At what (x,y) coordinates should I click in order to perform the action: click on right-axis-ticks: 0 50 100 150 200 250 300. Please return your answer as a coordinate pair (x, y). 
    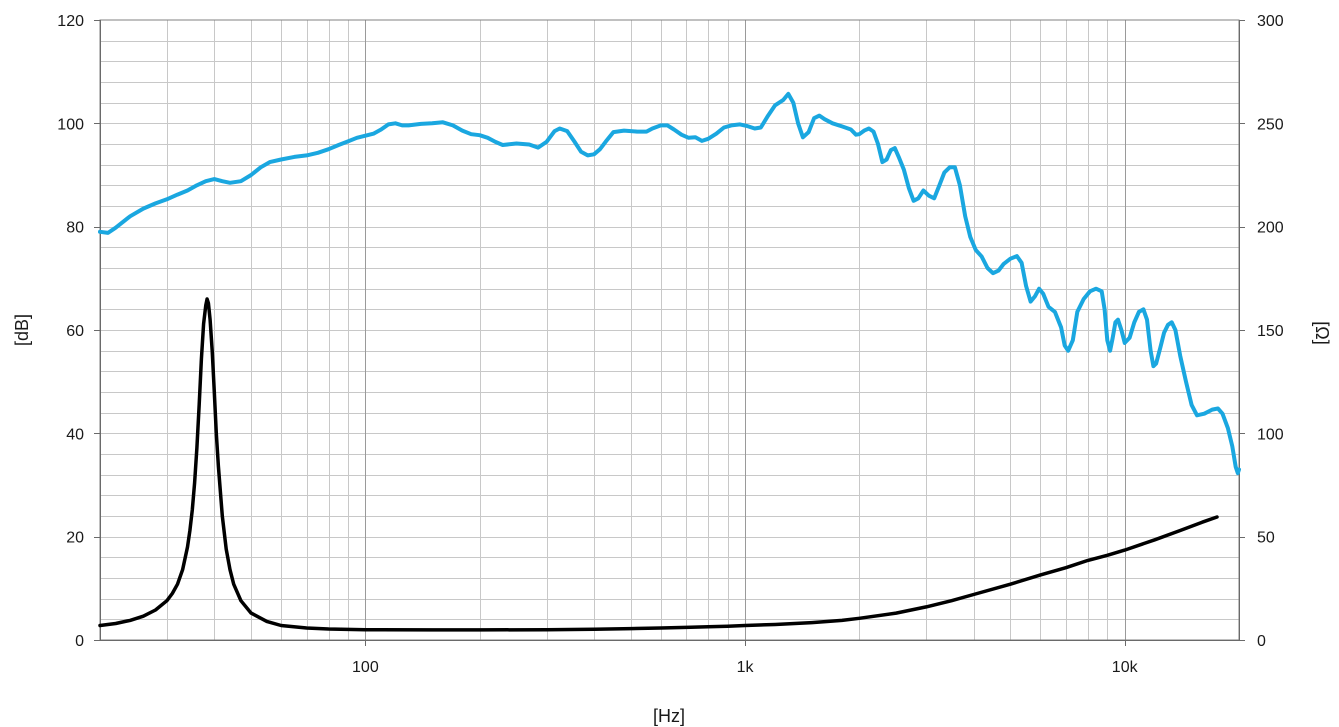
    Looking at the image, I should click on (1261, 331).